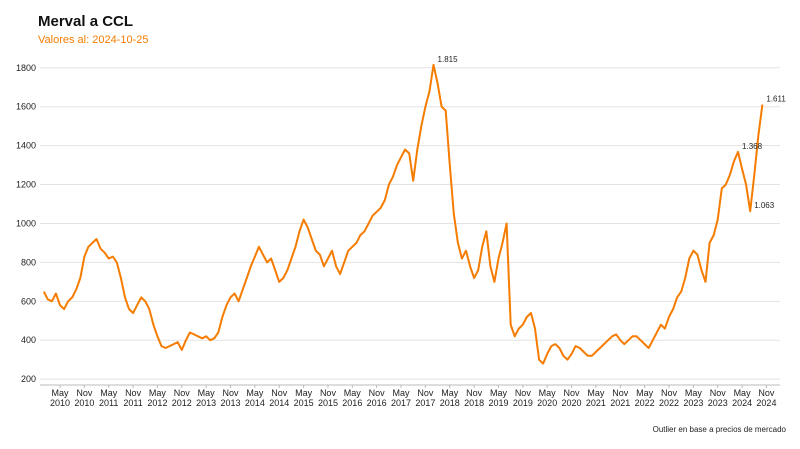 The image size is (800, 449). What do you see at coordinates (303, 398) in the screenshot?
I see `x-tick-label: May 2015` at bounding box center [303, 398].